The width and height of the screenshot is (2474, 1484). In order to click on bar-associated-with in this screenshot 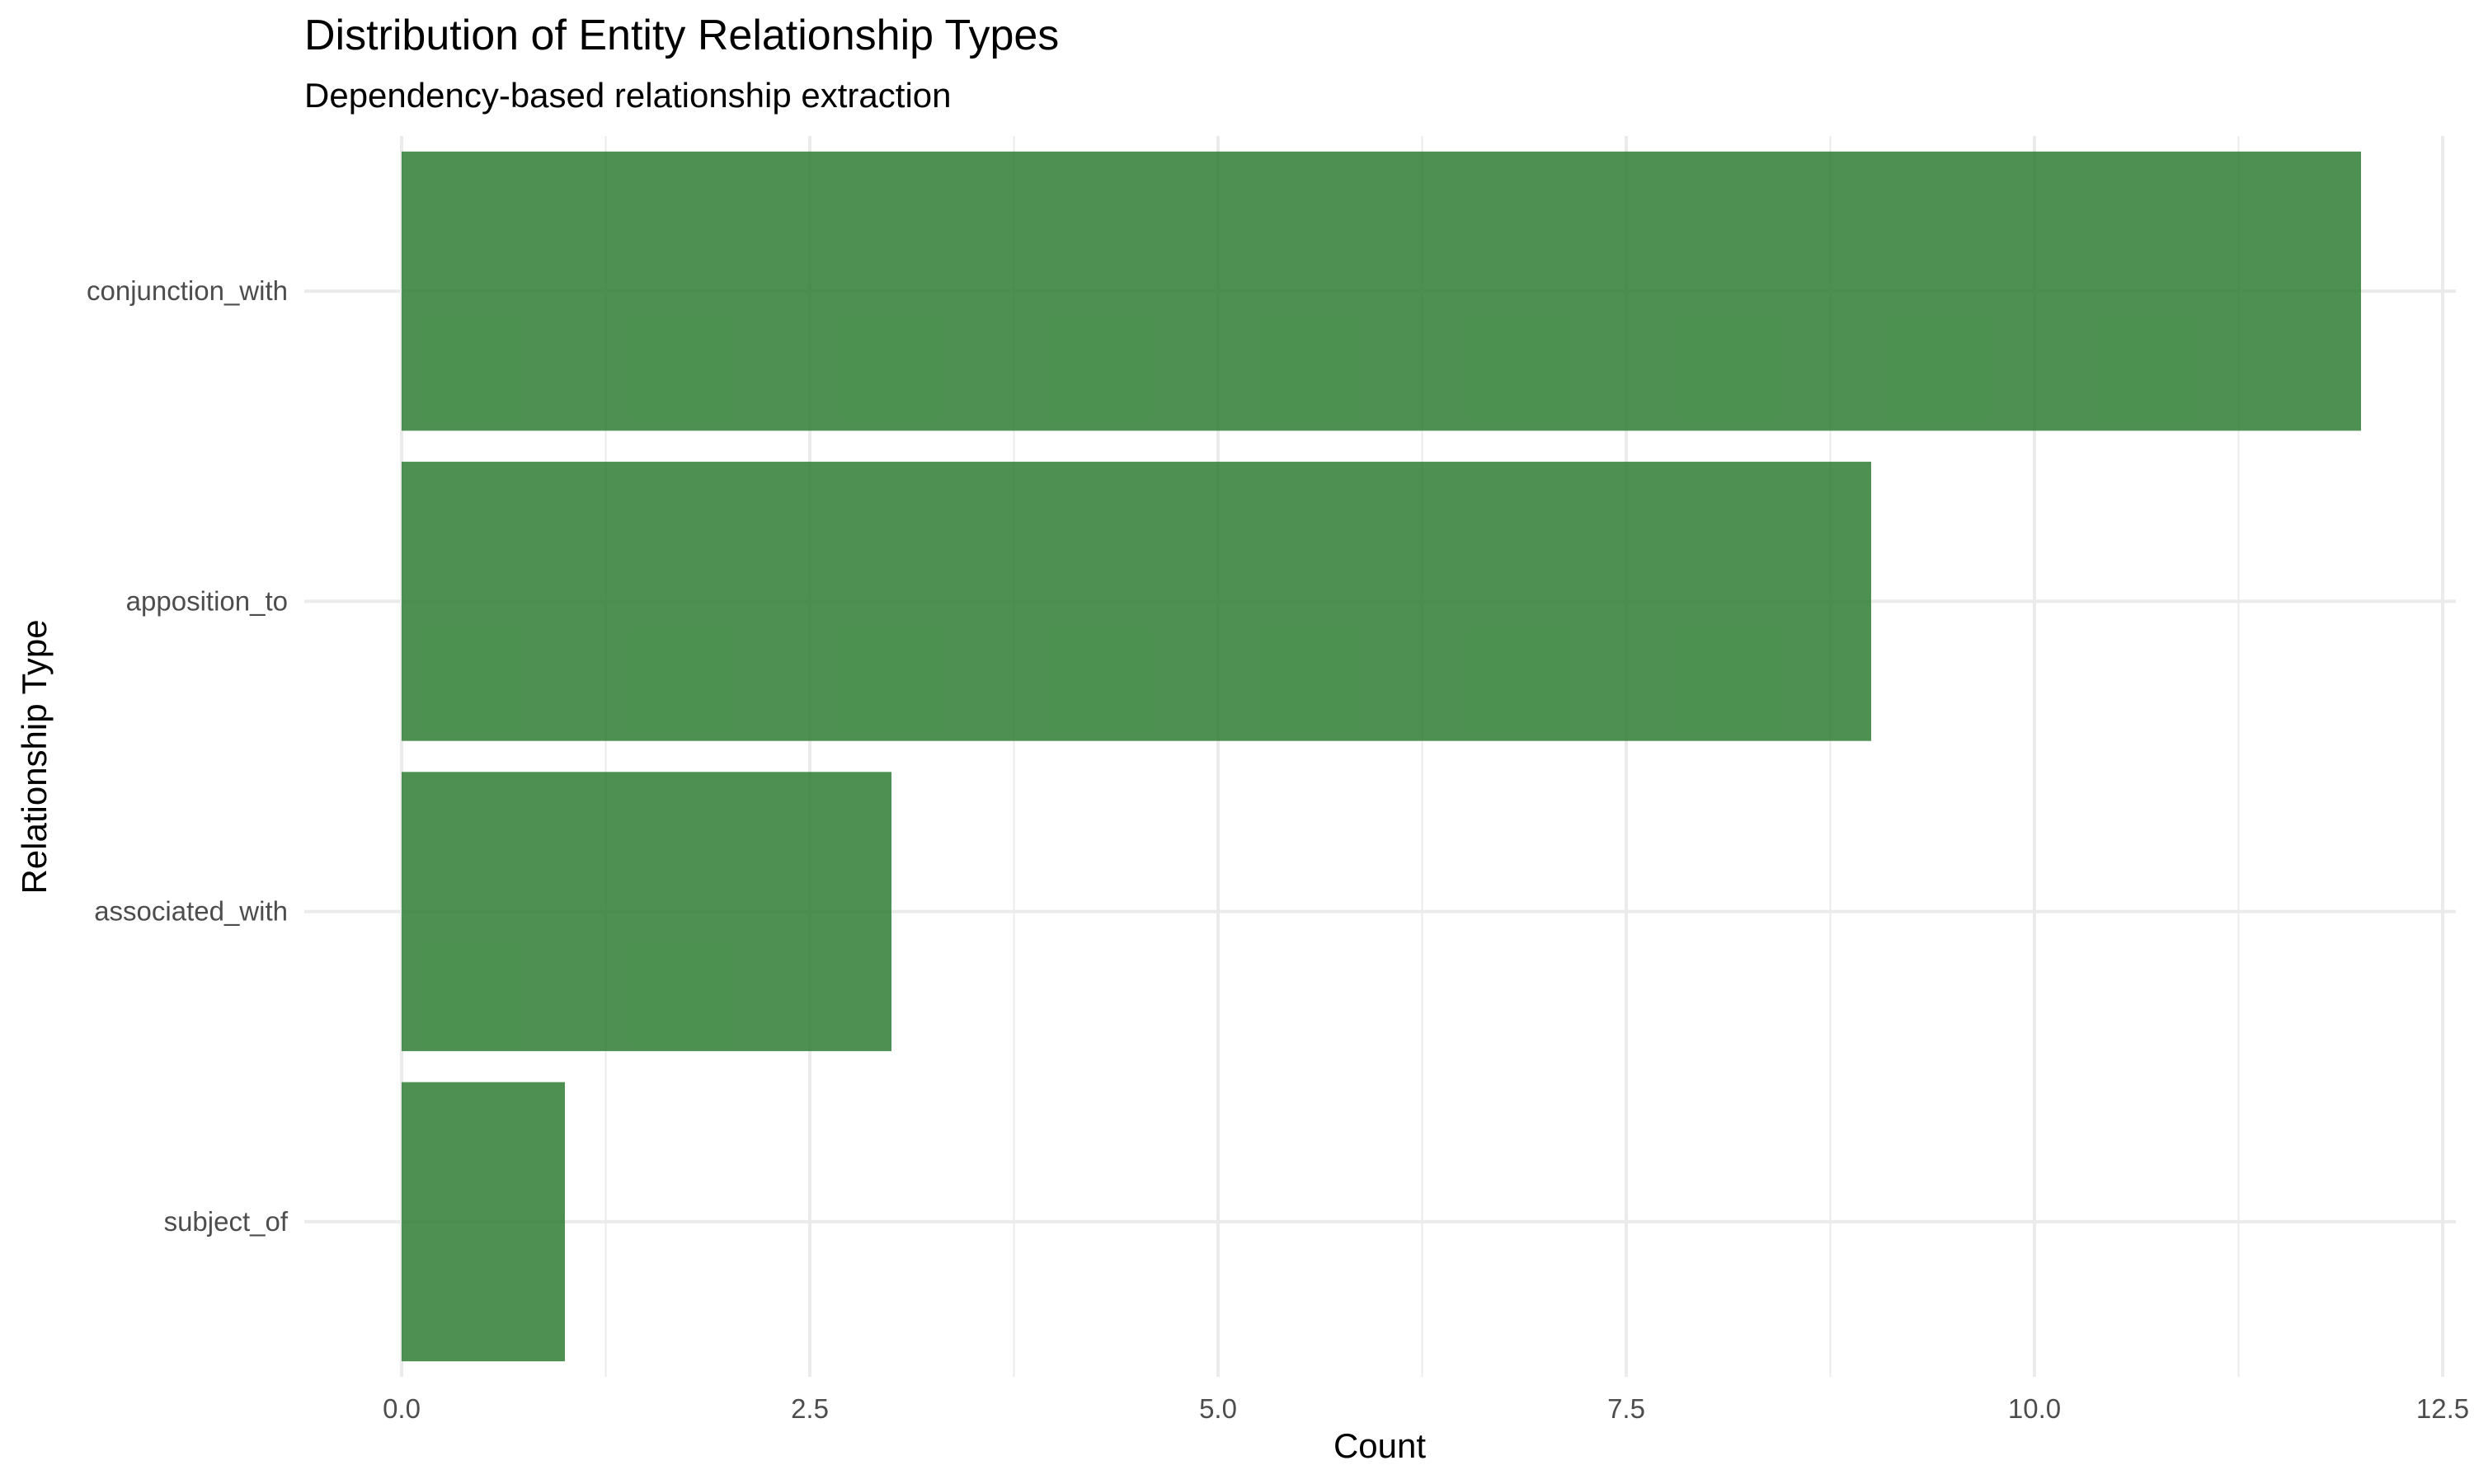, I will do `click(646, 911)`.